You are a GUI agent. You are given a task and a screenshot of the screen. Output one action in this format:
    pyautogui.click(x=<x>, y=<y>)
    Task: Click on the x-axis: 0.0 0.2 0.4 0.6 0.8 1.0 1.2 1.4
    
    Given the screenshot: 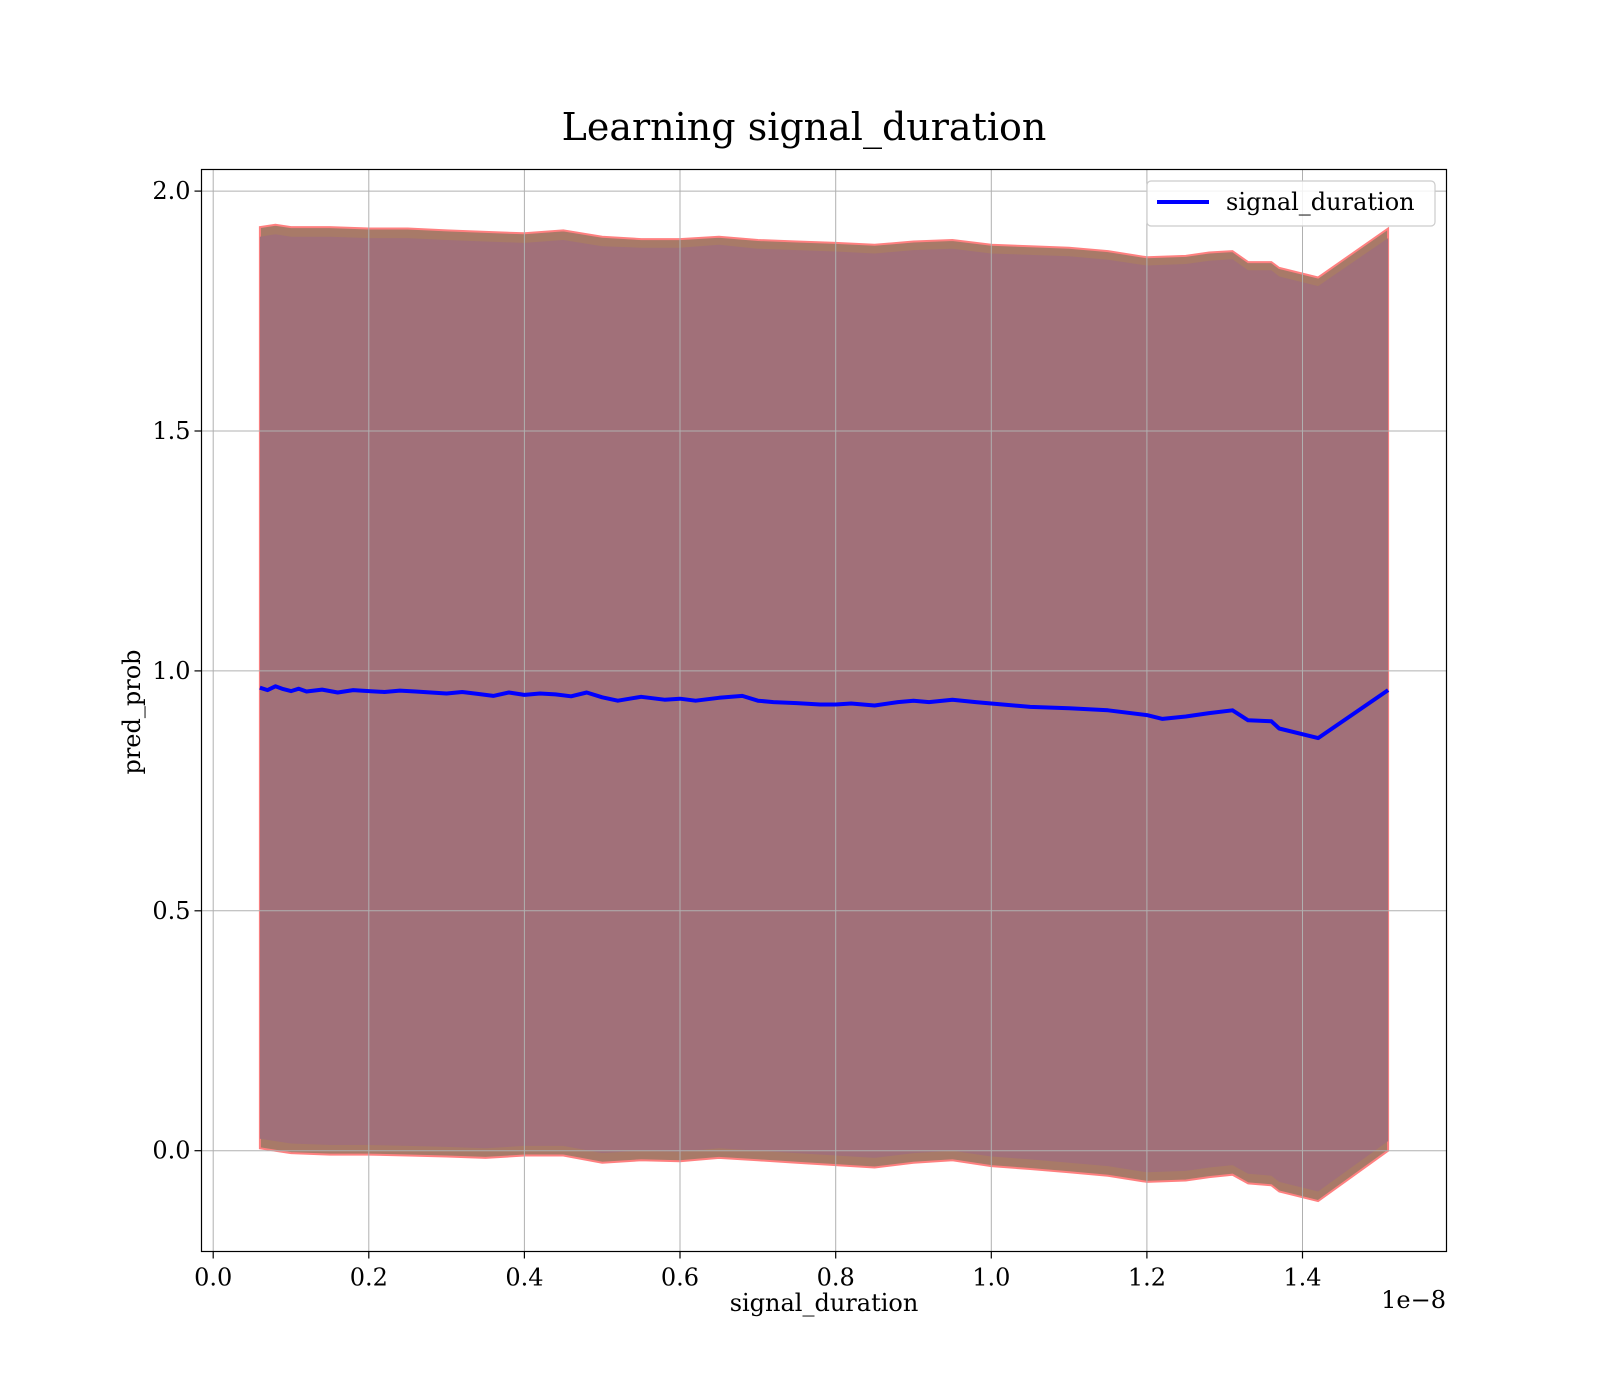 What is the action you would take?
    pyautogui.click(x=758, y=1271)
    